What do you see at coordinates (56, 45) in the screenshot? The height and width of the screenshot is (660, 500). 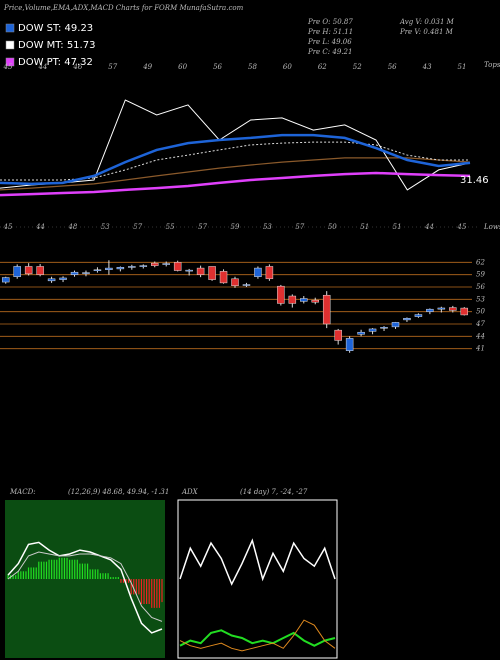 I see `legend-label: DOW MT: 51.73` at bounding box center [56, 45].